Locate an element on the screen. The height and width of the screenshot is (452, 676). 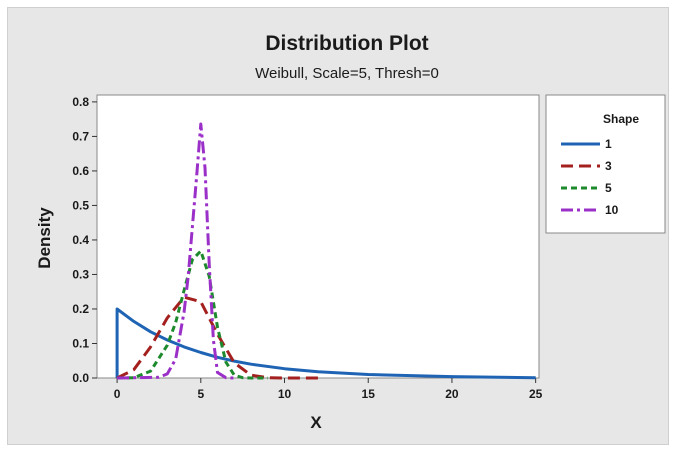
x-tick-label: 10 is located at coordinates (285, 394).